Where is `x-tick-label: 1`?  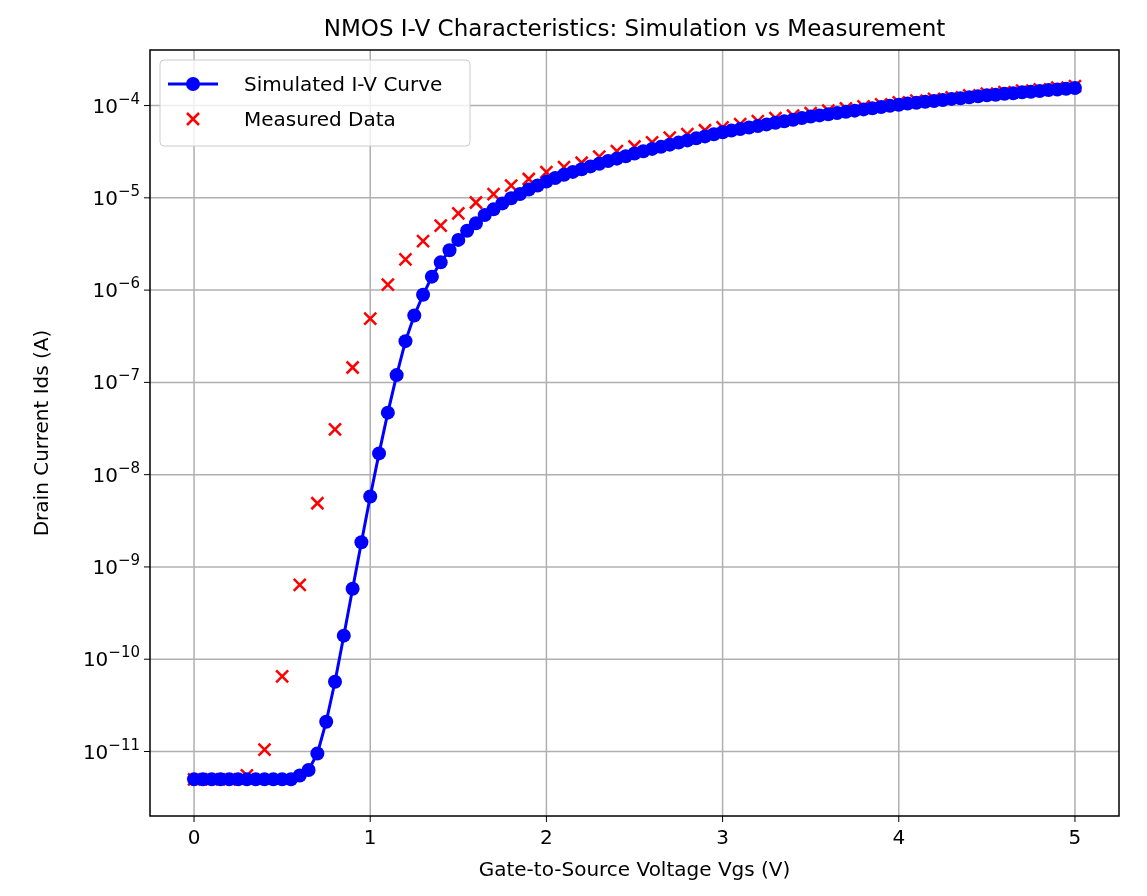 x-tick-label: 1 is located at coordinates (370, 837).